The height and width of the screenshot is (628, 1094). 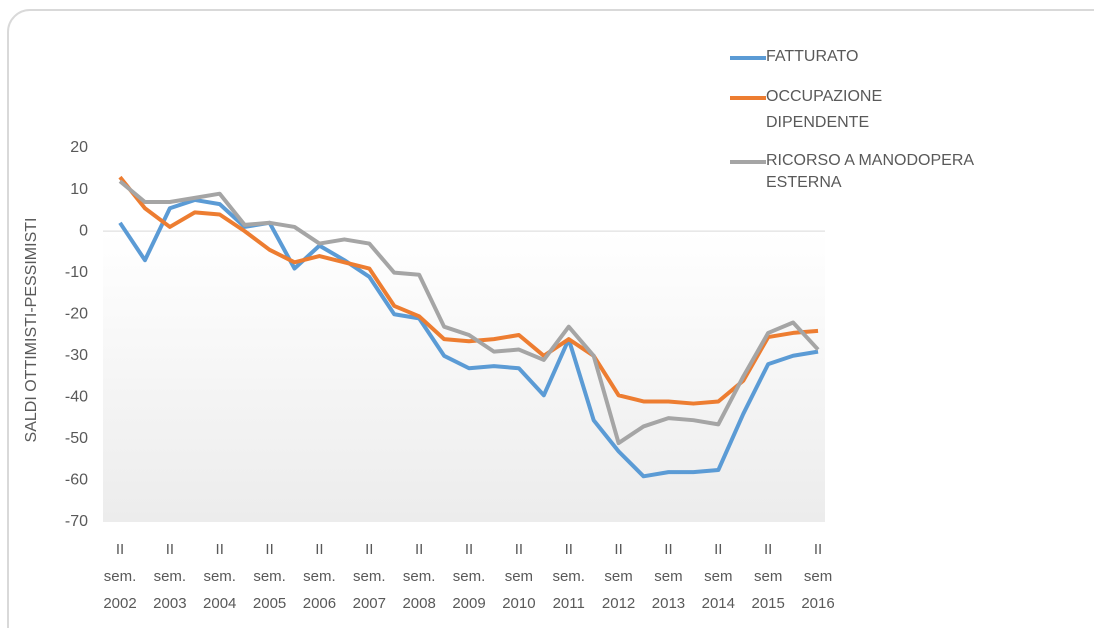 I want to click on y-tick-label: -30, so click(x=76, y=355).